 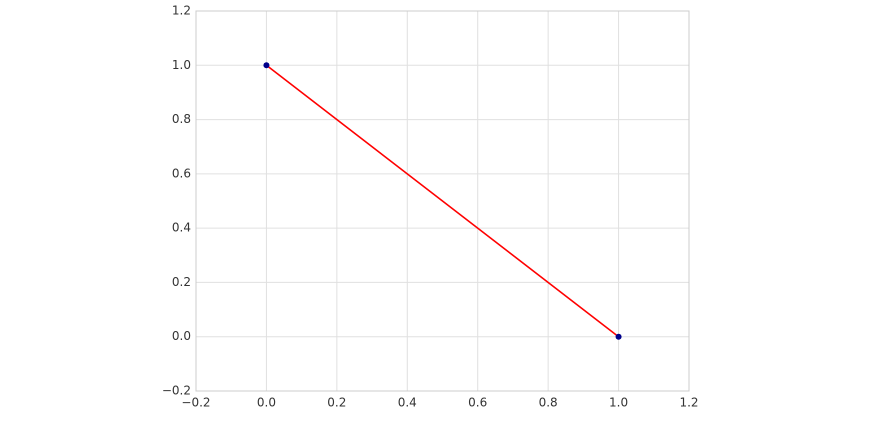 What do you see at coordinates (477, 403) in the screenshot?
I see `x-tick-label: 0.6` at bounding box center [477, 403].